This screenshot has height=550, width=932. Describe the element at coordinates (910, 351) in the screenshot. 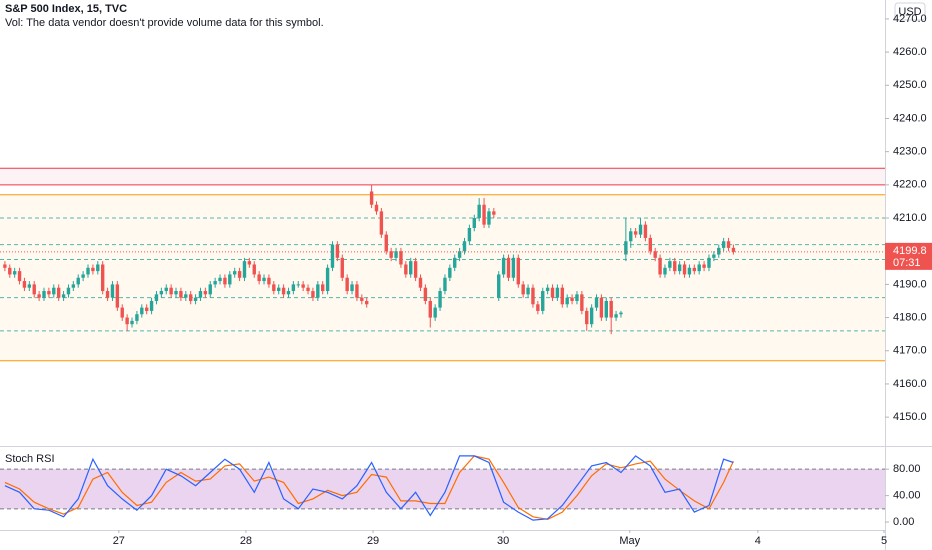

I see `y-tick-label: 4170.0` at that location.